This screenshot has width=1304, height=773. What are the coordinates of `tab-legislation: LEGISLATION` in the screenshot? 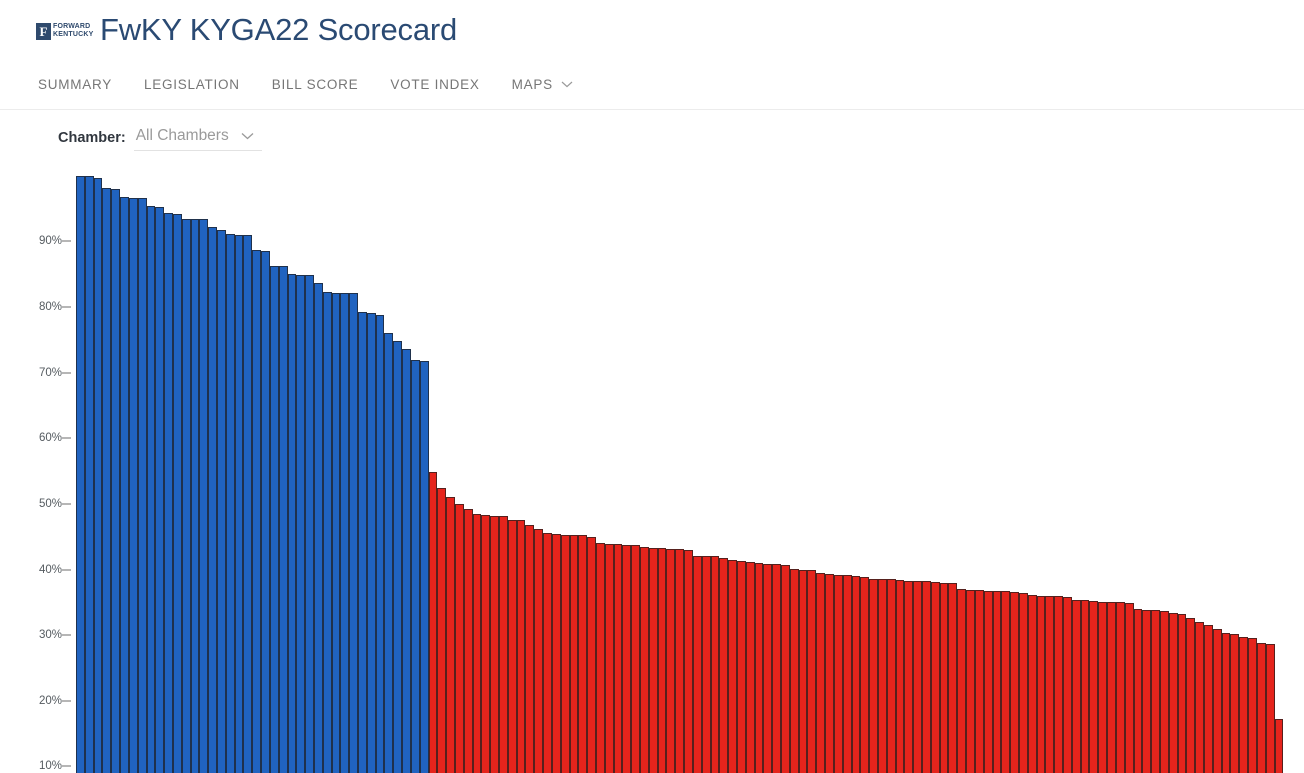 It's located at (192, 85).